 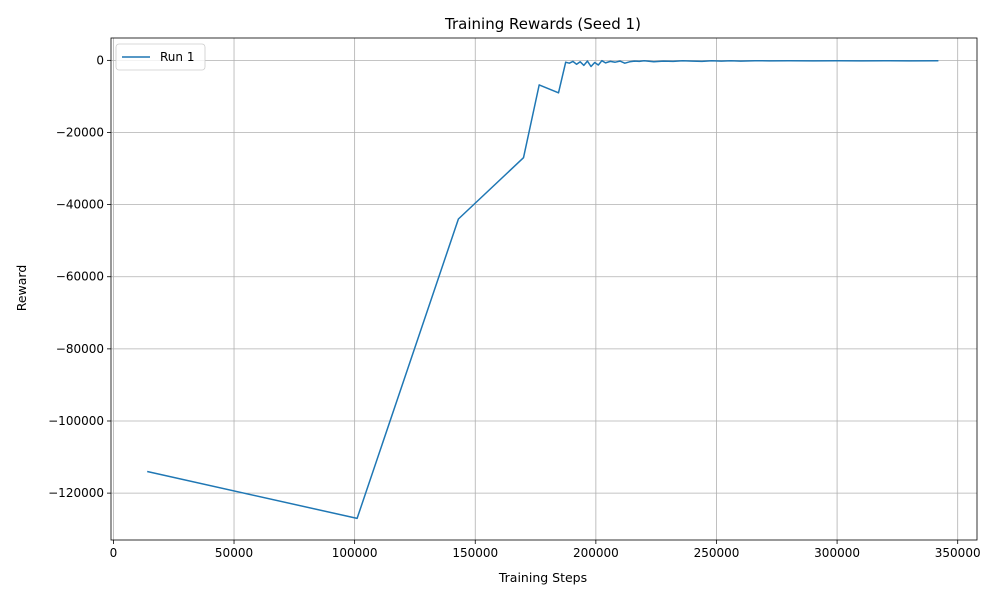 What do you see at coordinates (114, 553) in the screenshot?
I see `x-tick-label: 0` at bounding box center [114, 553].